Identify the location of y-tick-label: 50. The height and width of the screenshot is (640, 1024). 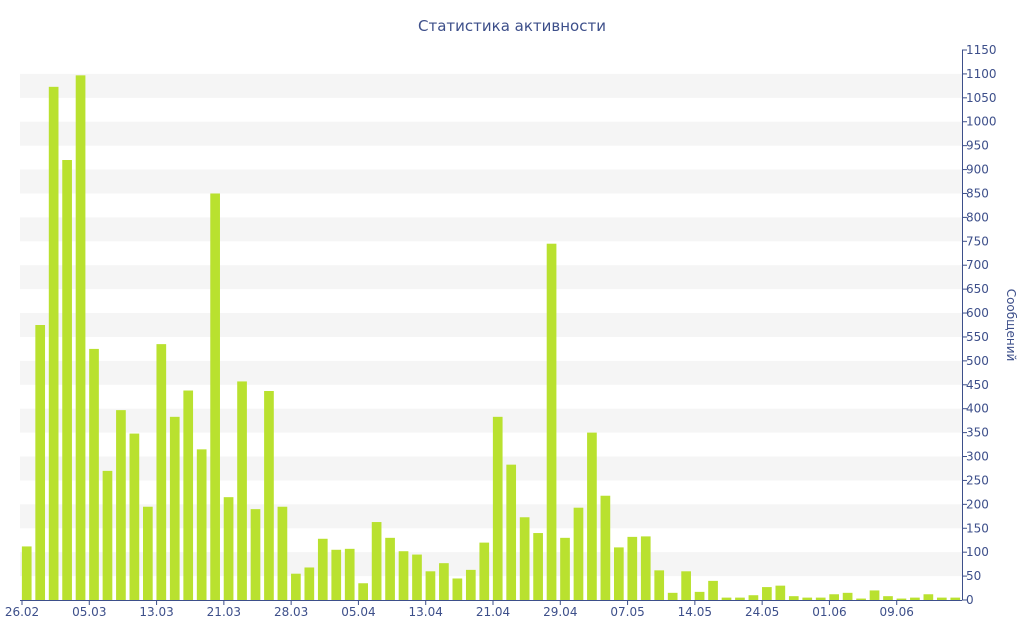
(973, 576).